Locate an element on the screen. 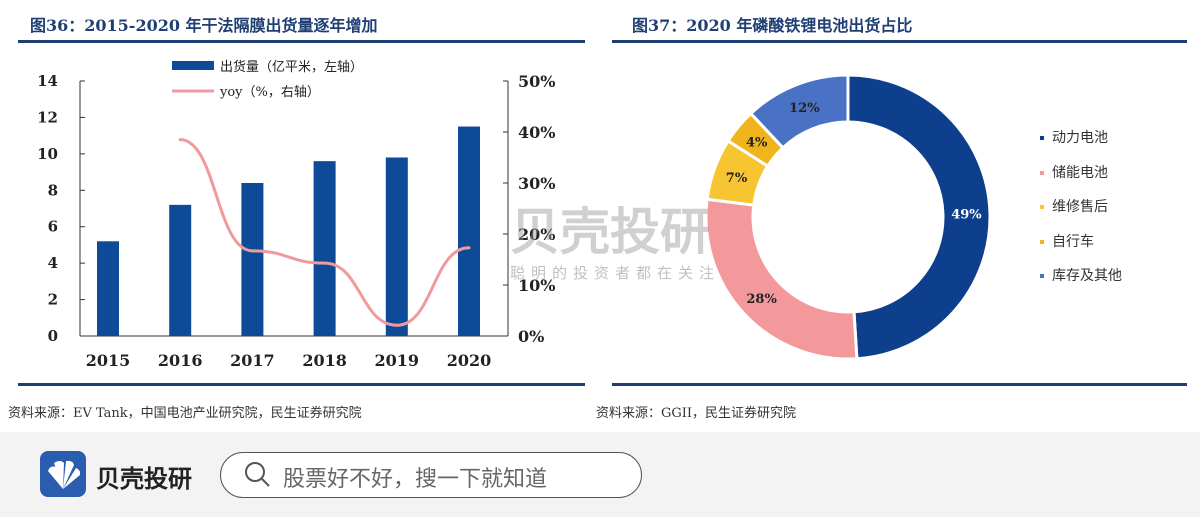  bar-2017 is located at coordinates (252, 259).